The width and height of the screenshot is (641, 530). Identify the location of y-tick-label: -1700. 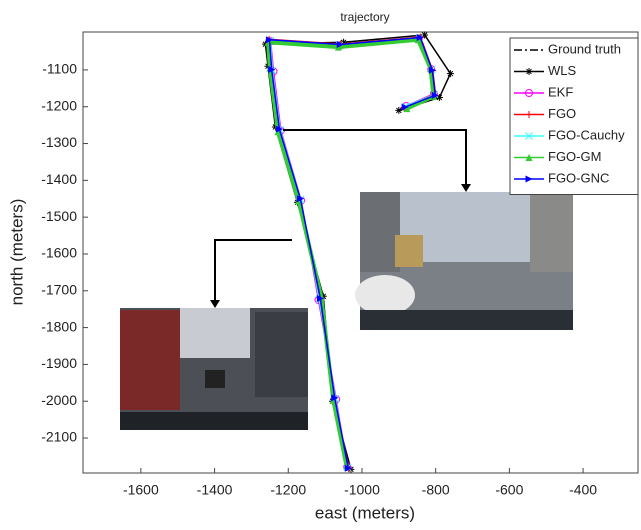
(59, 289).